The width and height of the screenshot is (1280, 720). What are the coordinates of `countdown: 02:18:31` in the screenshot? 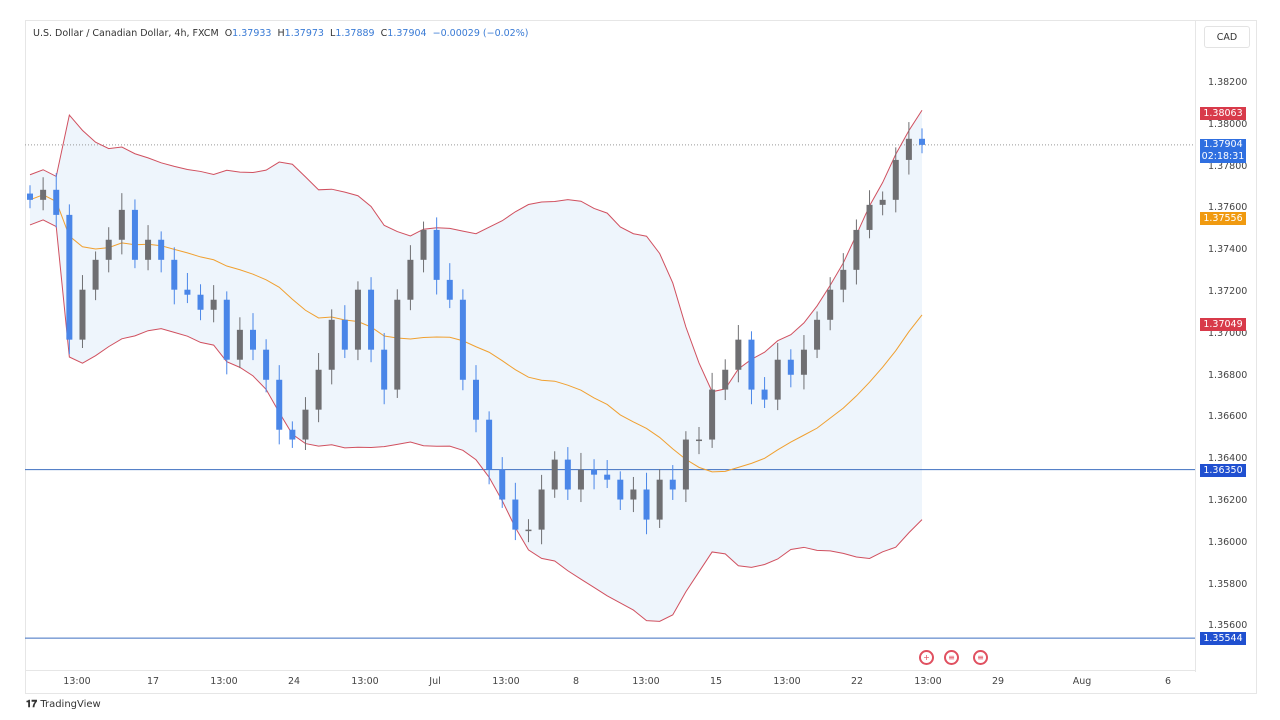 It's located at (1223, 156).